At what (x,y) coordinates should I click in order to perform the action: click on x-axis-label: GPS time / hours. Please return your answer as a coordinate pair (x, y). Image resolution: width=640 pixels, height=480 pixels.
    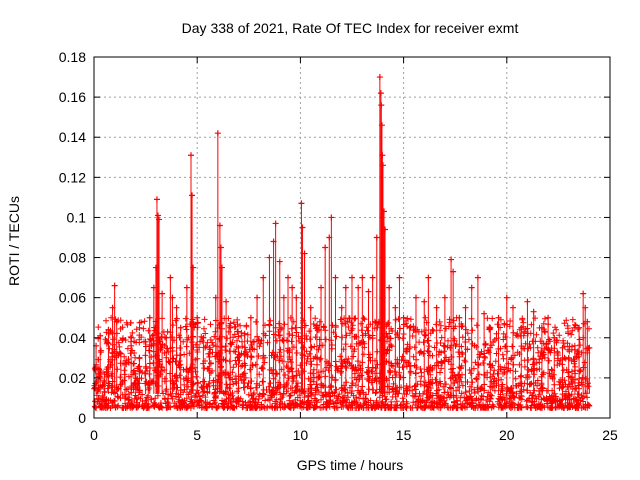
    Looking at the image, I should click on (350, 465).